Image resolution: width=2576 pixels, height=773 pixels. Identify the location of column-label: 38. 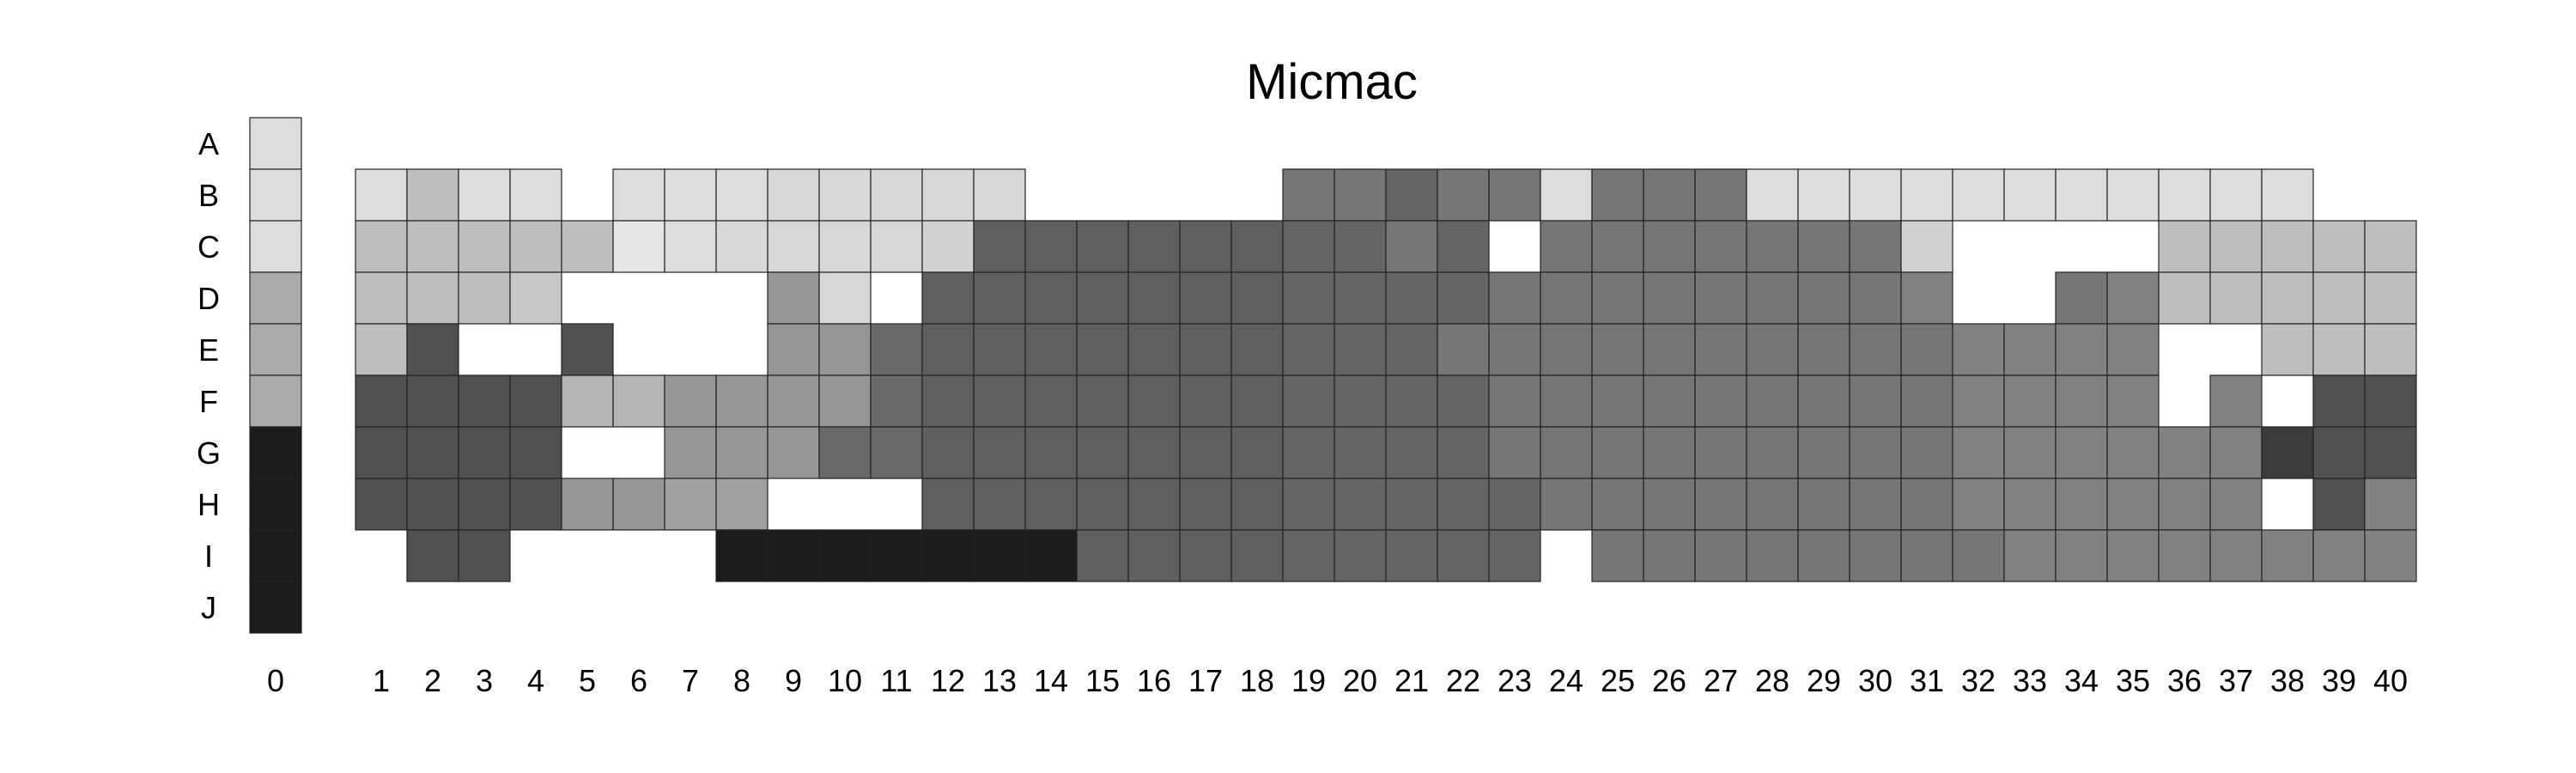
(2287, 680).